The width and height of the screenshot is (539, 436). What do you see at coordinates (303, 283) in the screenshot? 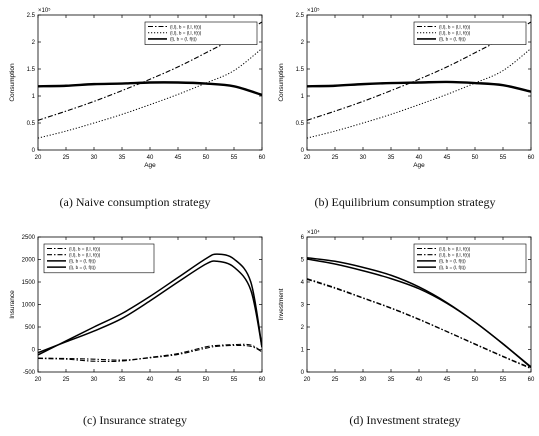
I see `y-tick-label: 4` at bounding box center [303, 283].